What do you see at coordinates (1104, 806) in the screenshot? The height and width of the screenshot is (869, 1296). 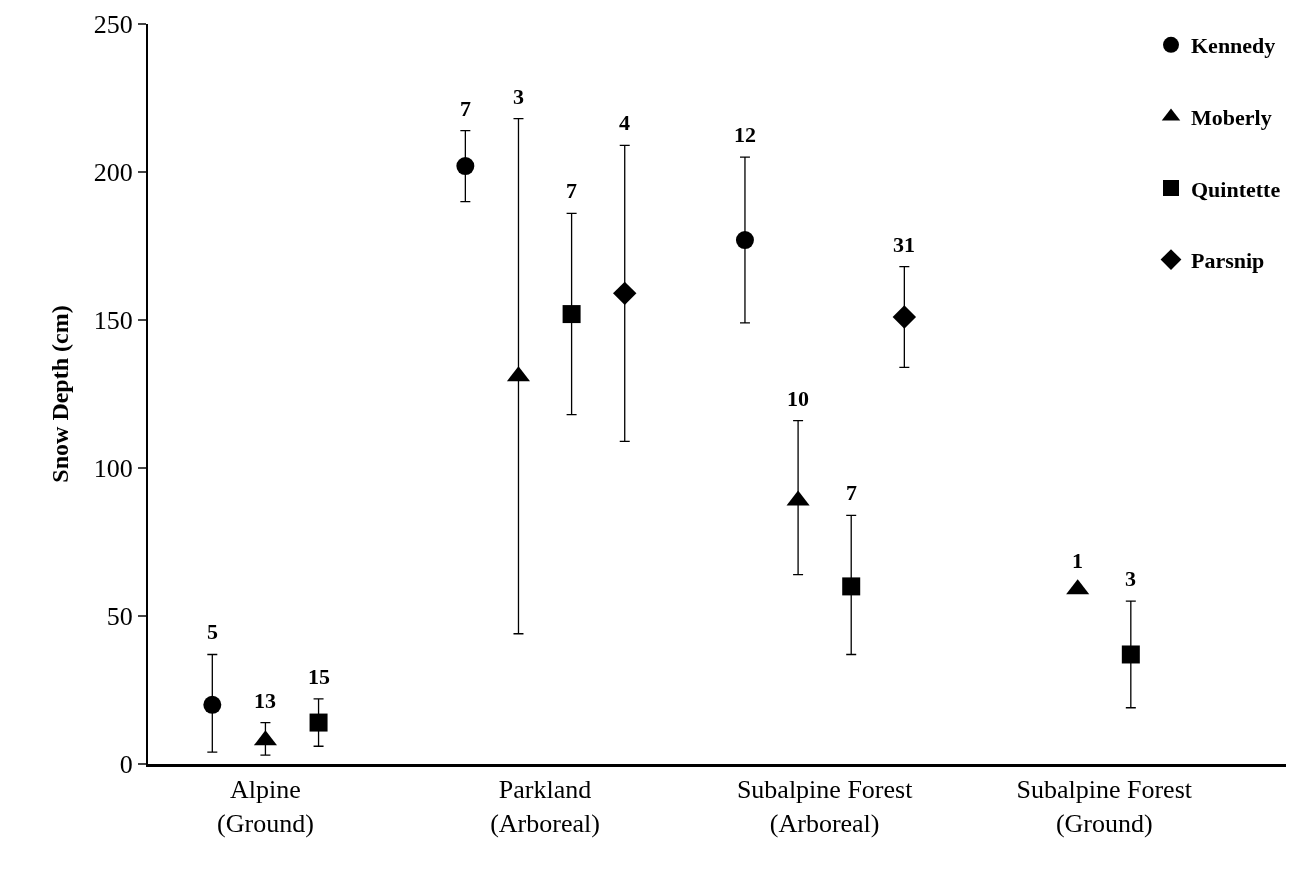 I see `x-tick-label: Subalpine Forest (Ground)` at bounding box center [1104, 806].